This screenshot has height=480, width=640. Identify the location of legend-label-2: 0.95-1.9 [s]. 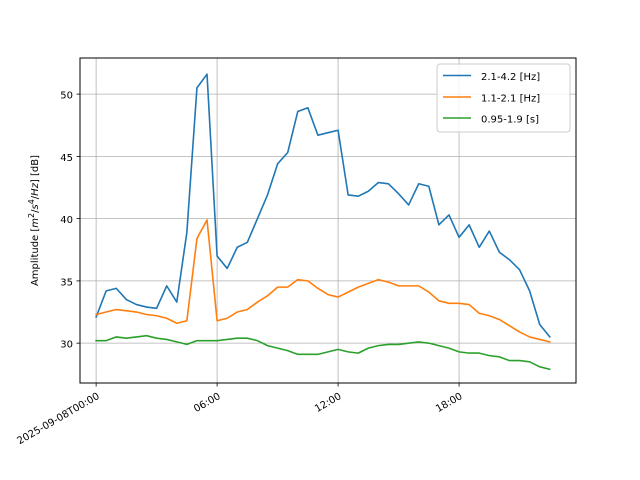
(510, 120).